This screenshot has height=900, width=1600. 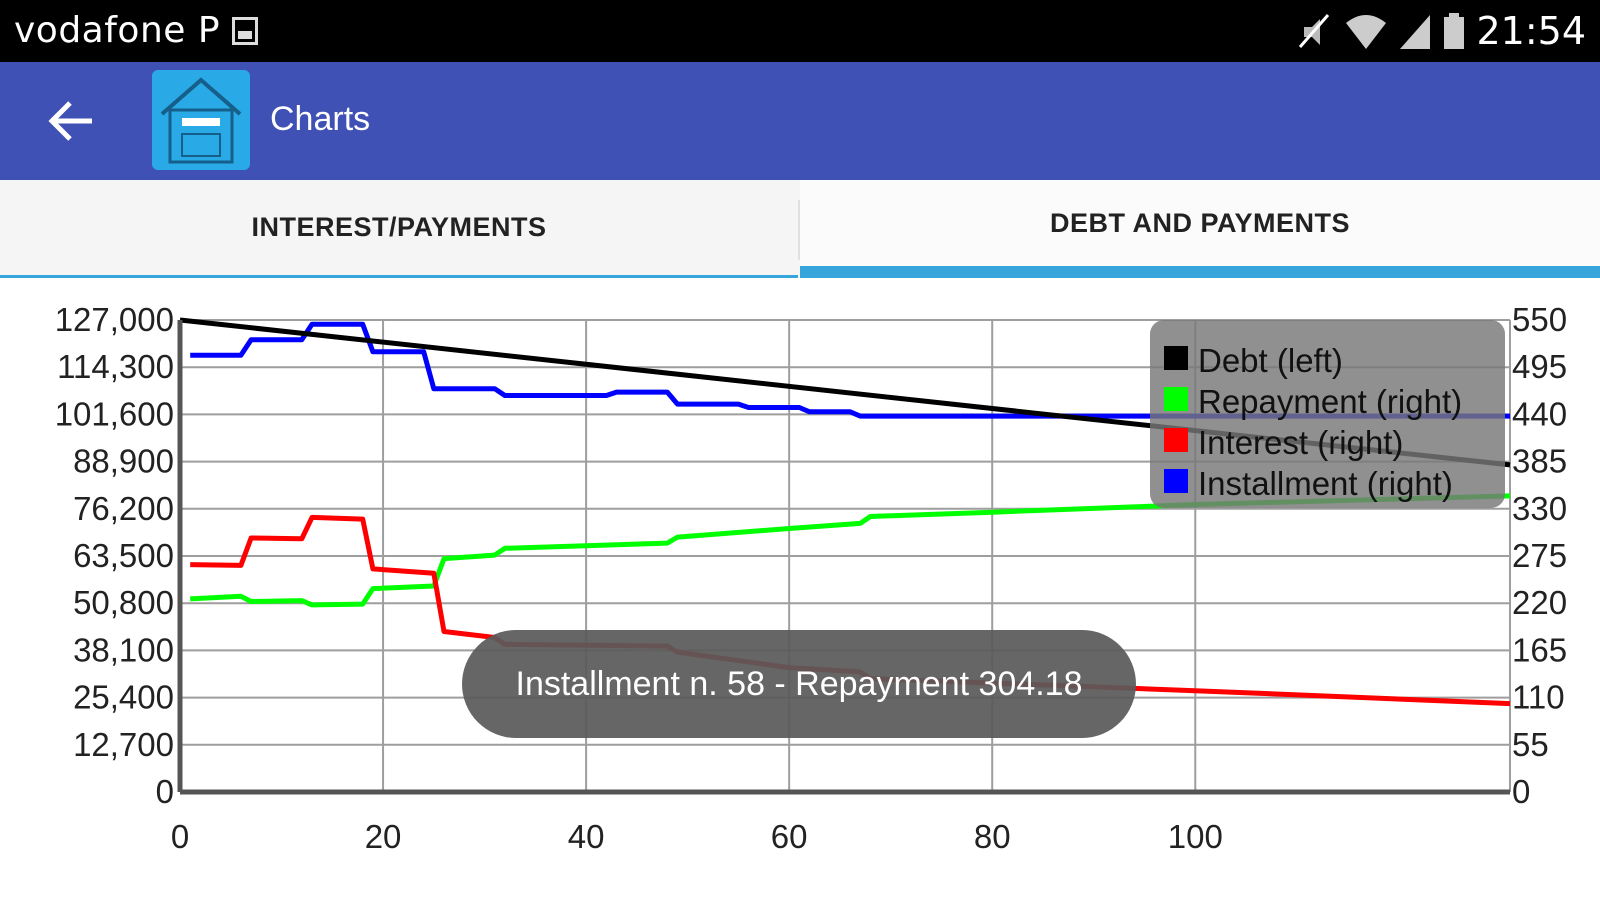 What do you see at coordinates (1366, 32) in the screenshot?
I see `wifi-icon` at bounding box center [1366, 32].